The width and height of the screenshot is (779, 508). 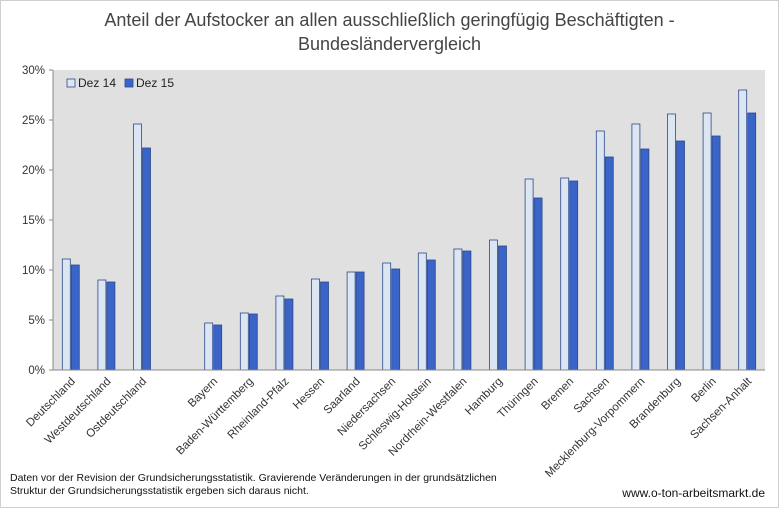 I want to click on x-tick-label: Bayern, so click(x=203, y=393).